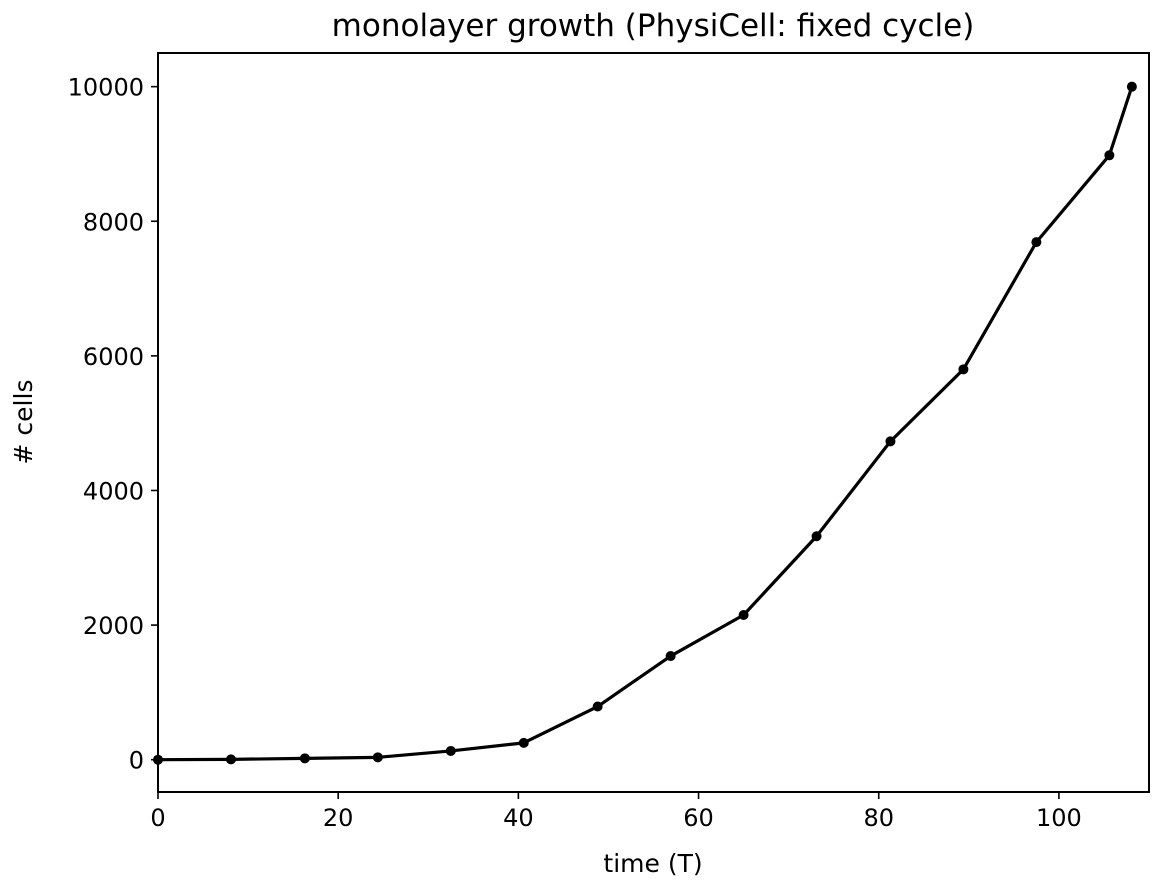  What do you see at coordinates (1059, 818) in the screenshot?
I see `x-tick-label: 100` at bounding box center [1059, 818].